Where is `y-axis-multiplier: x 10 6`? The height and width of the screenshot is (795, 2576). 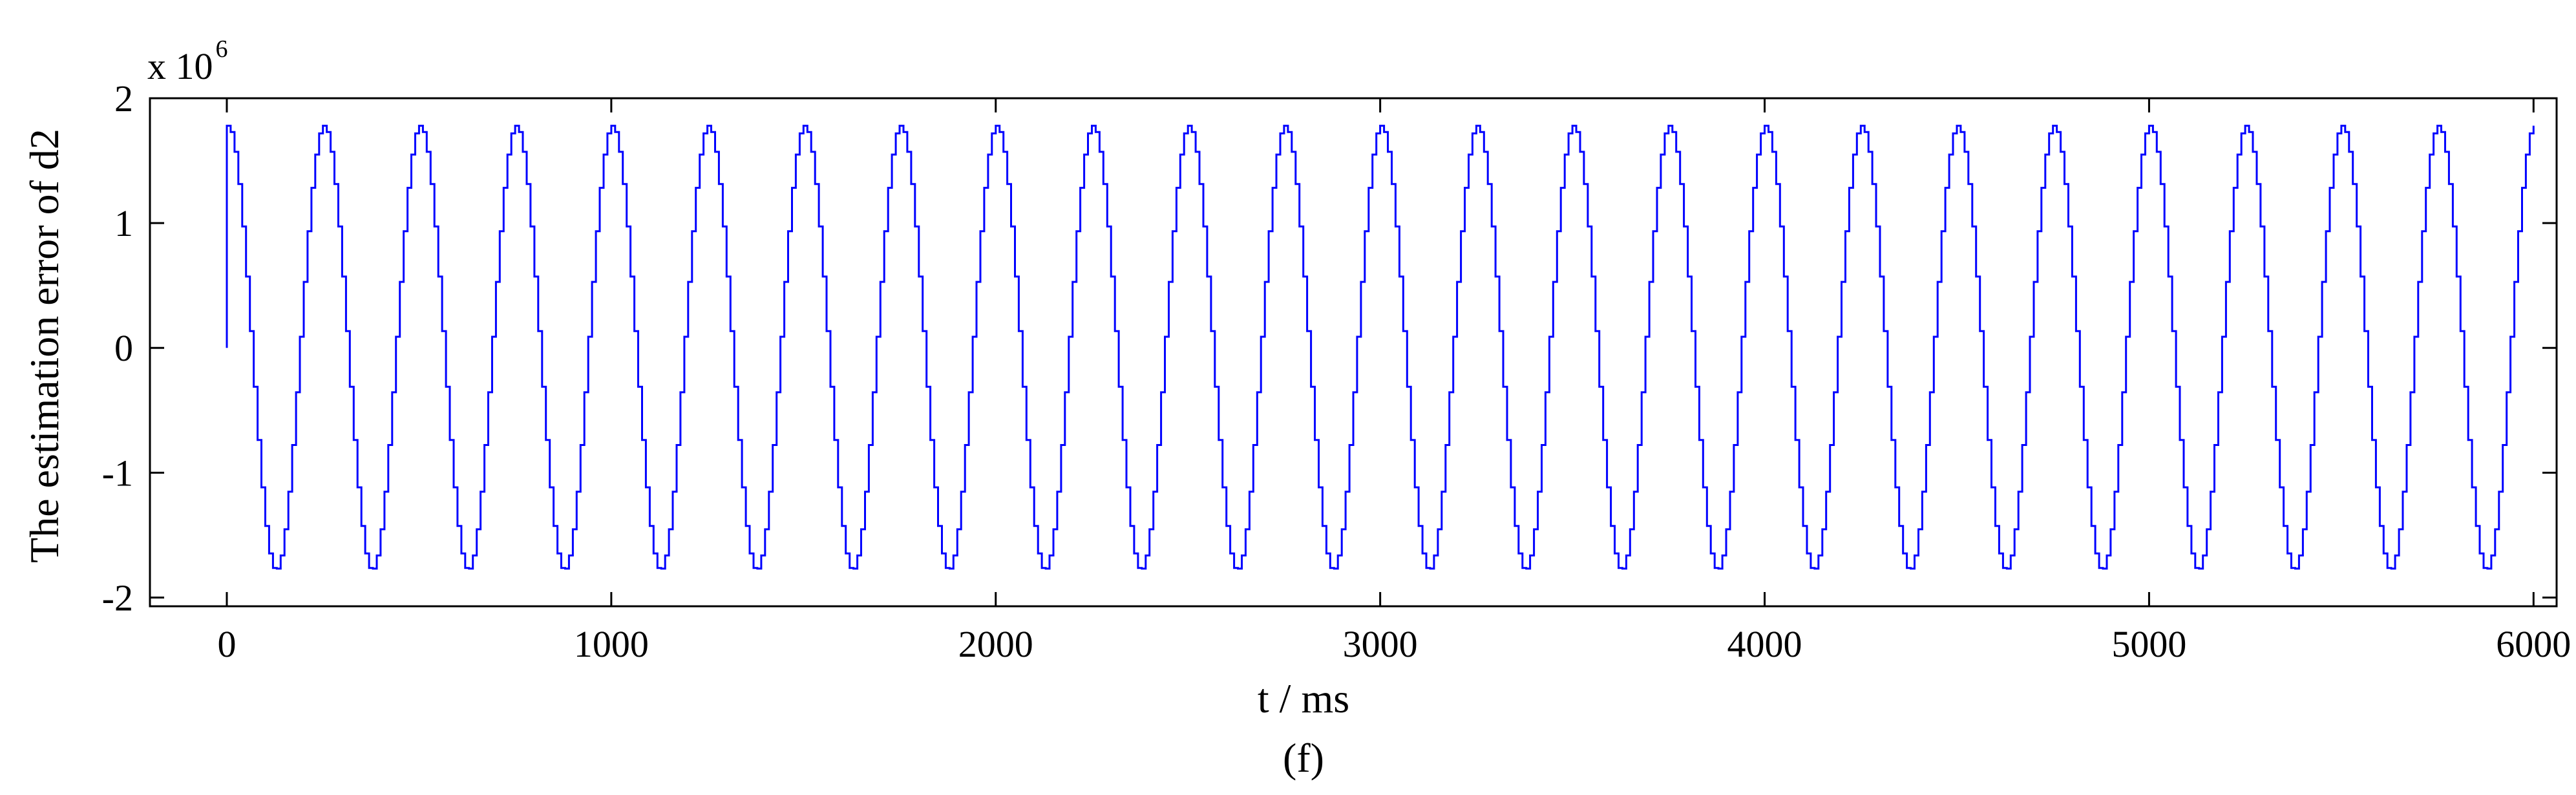
y-axis-multiplier: x 10 6 is located at coordinates (187, 62).